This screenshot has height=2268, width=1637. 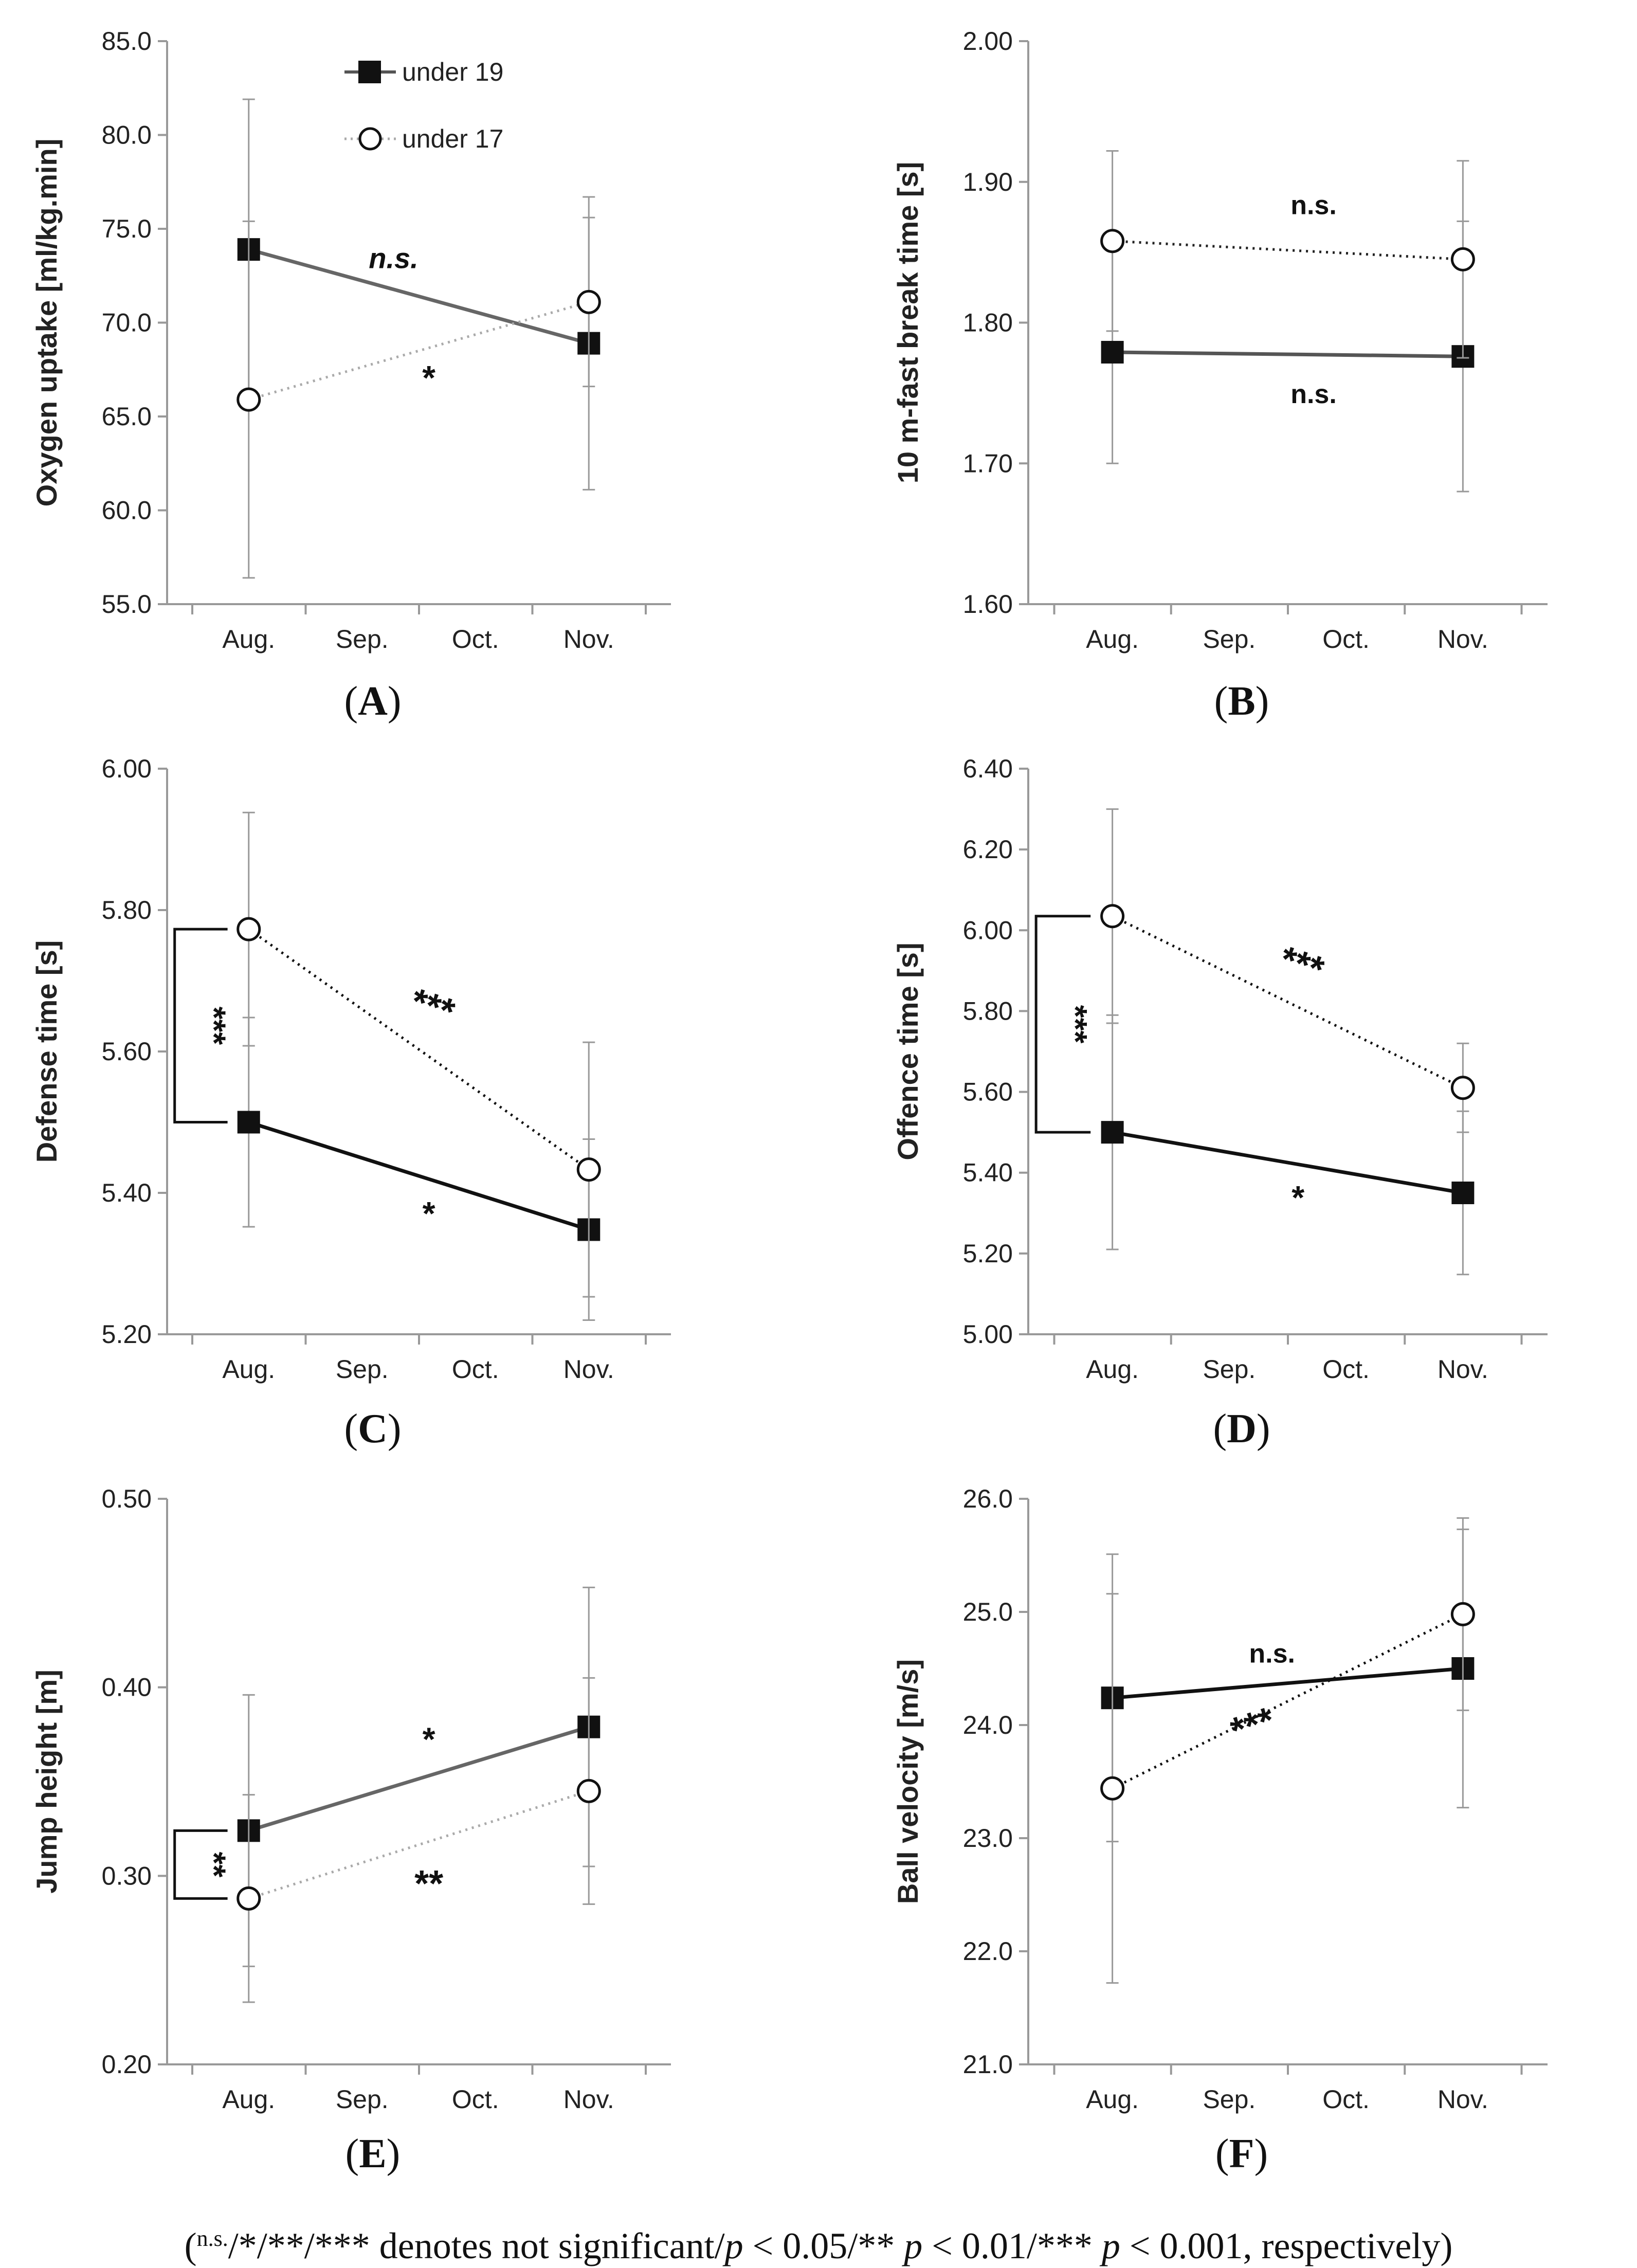 What do you see at coordinates (191, 2246) in the screenshot?
I see `caption-open: (` at bounding box center [191, 2246].